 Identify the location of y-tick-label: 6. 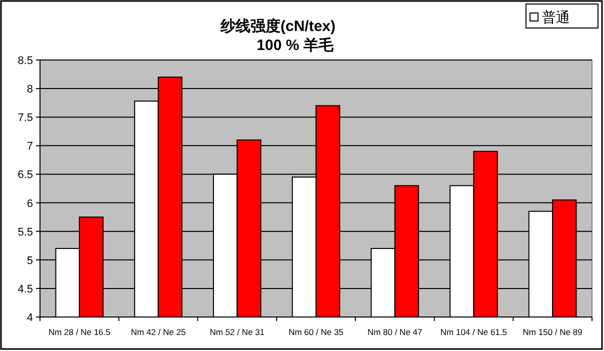
(29, 204).